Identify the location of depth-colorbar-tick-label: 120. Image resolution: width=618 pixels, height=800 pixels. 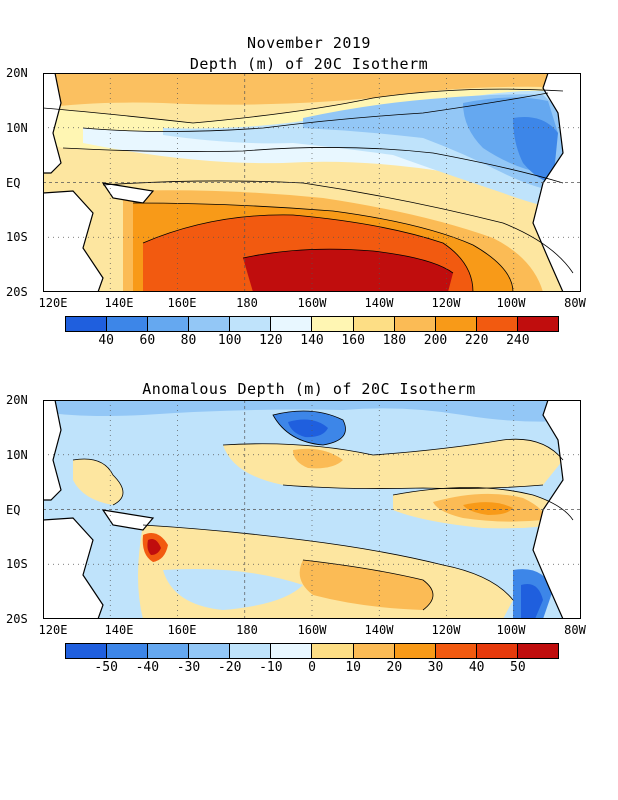
(271, 340).